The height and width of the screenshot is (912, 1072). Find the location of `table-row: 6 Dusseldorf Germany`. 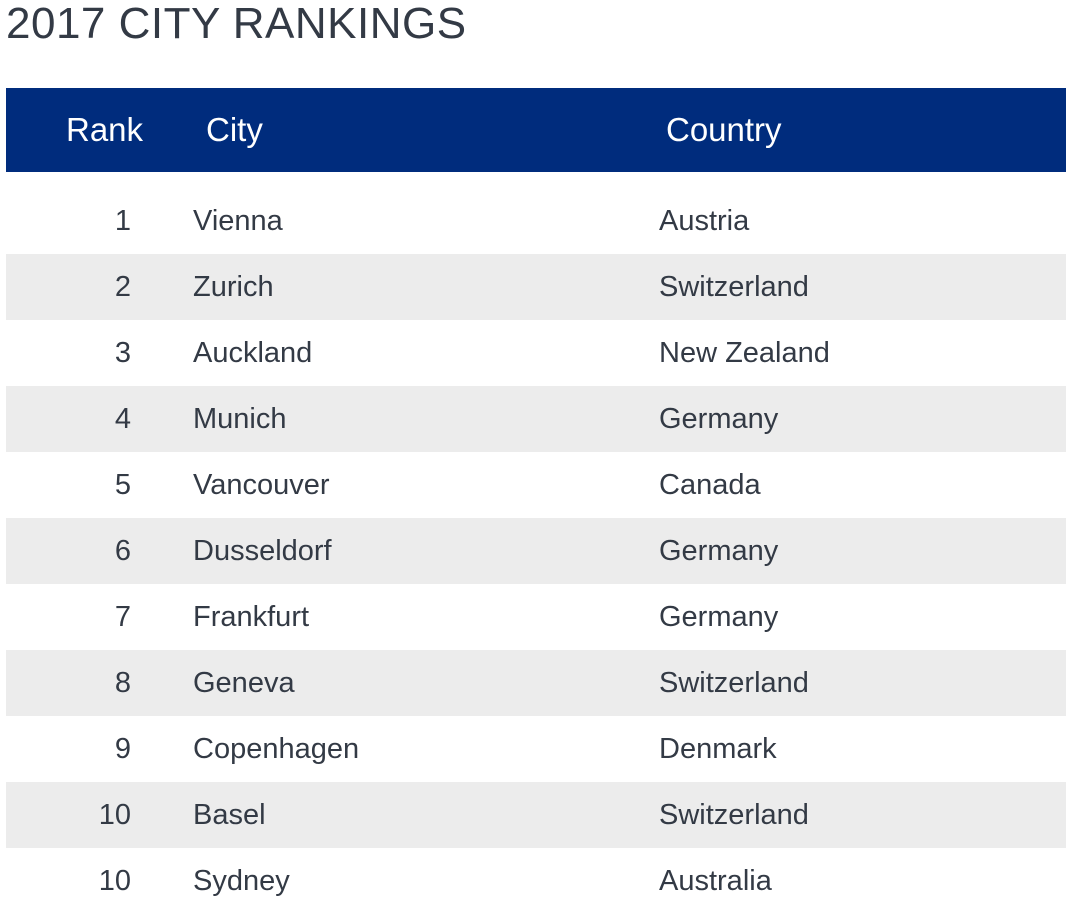

table-row: 6 Dusseldorf Germany is located at coordinates (536, 551).